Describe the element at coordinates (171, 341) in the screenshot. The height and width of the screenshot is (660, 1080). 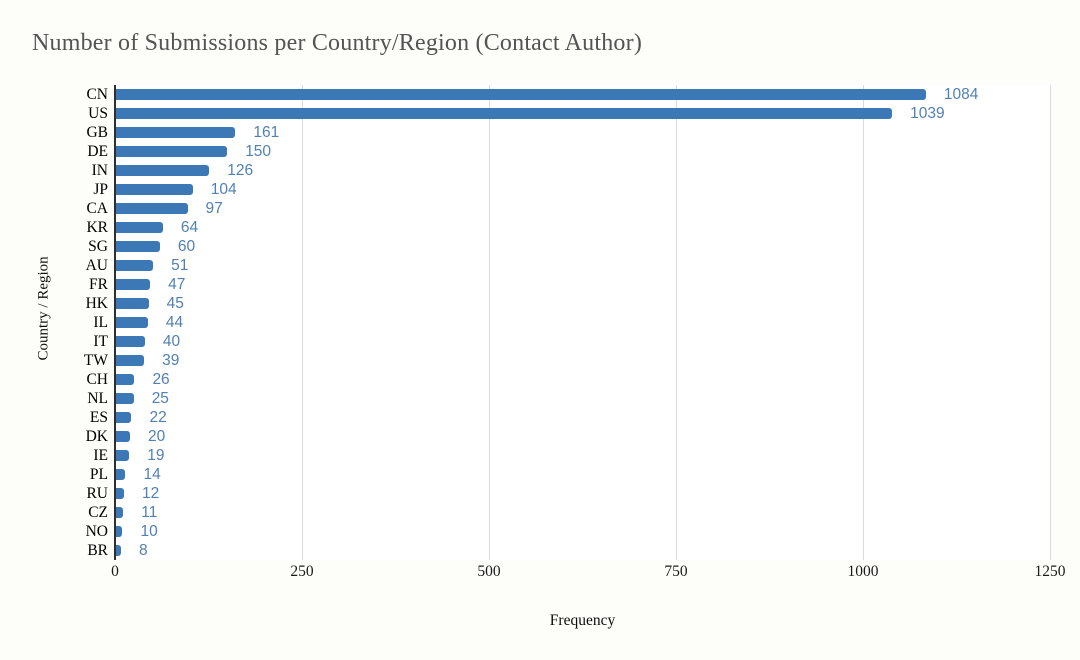
I see `value-label: 40` at that location.